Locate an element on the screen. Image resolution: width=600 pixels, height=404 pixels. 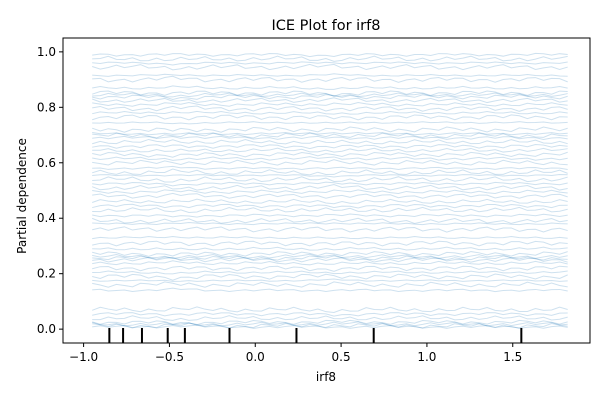
y-axis-label: Partial dependence is located at coordinates (22, 196).